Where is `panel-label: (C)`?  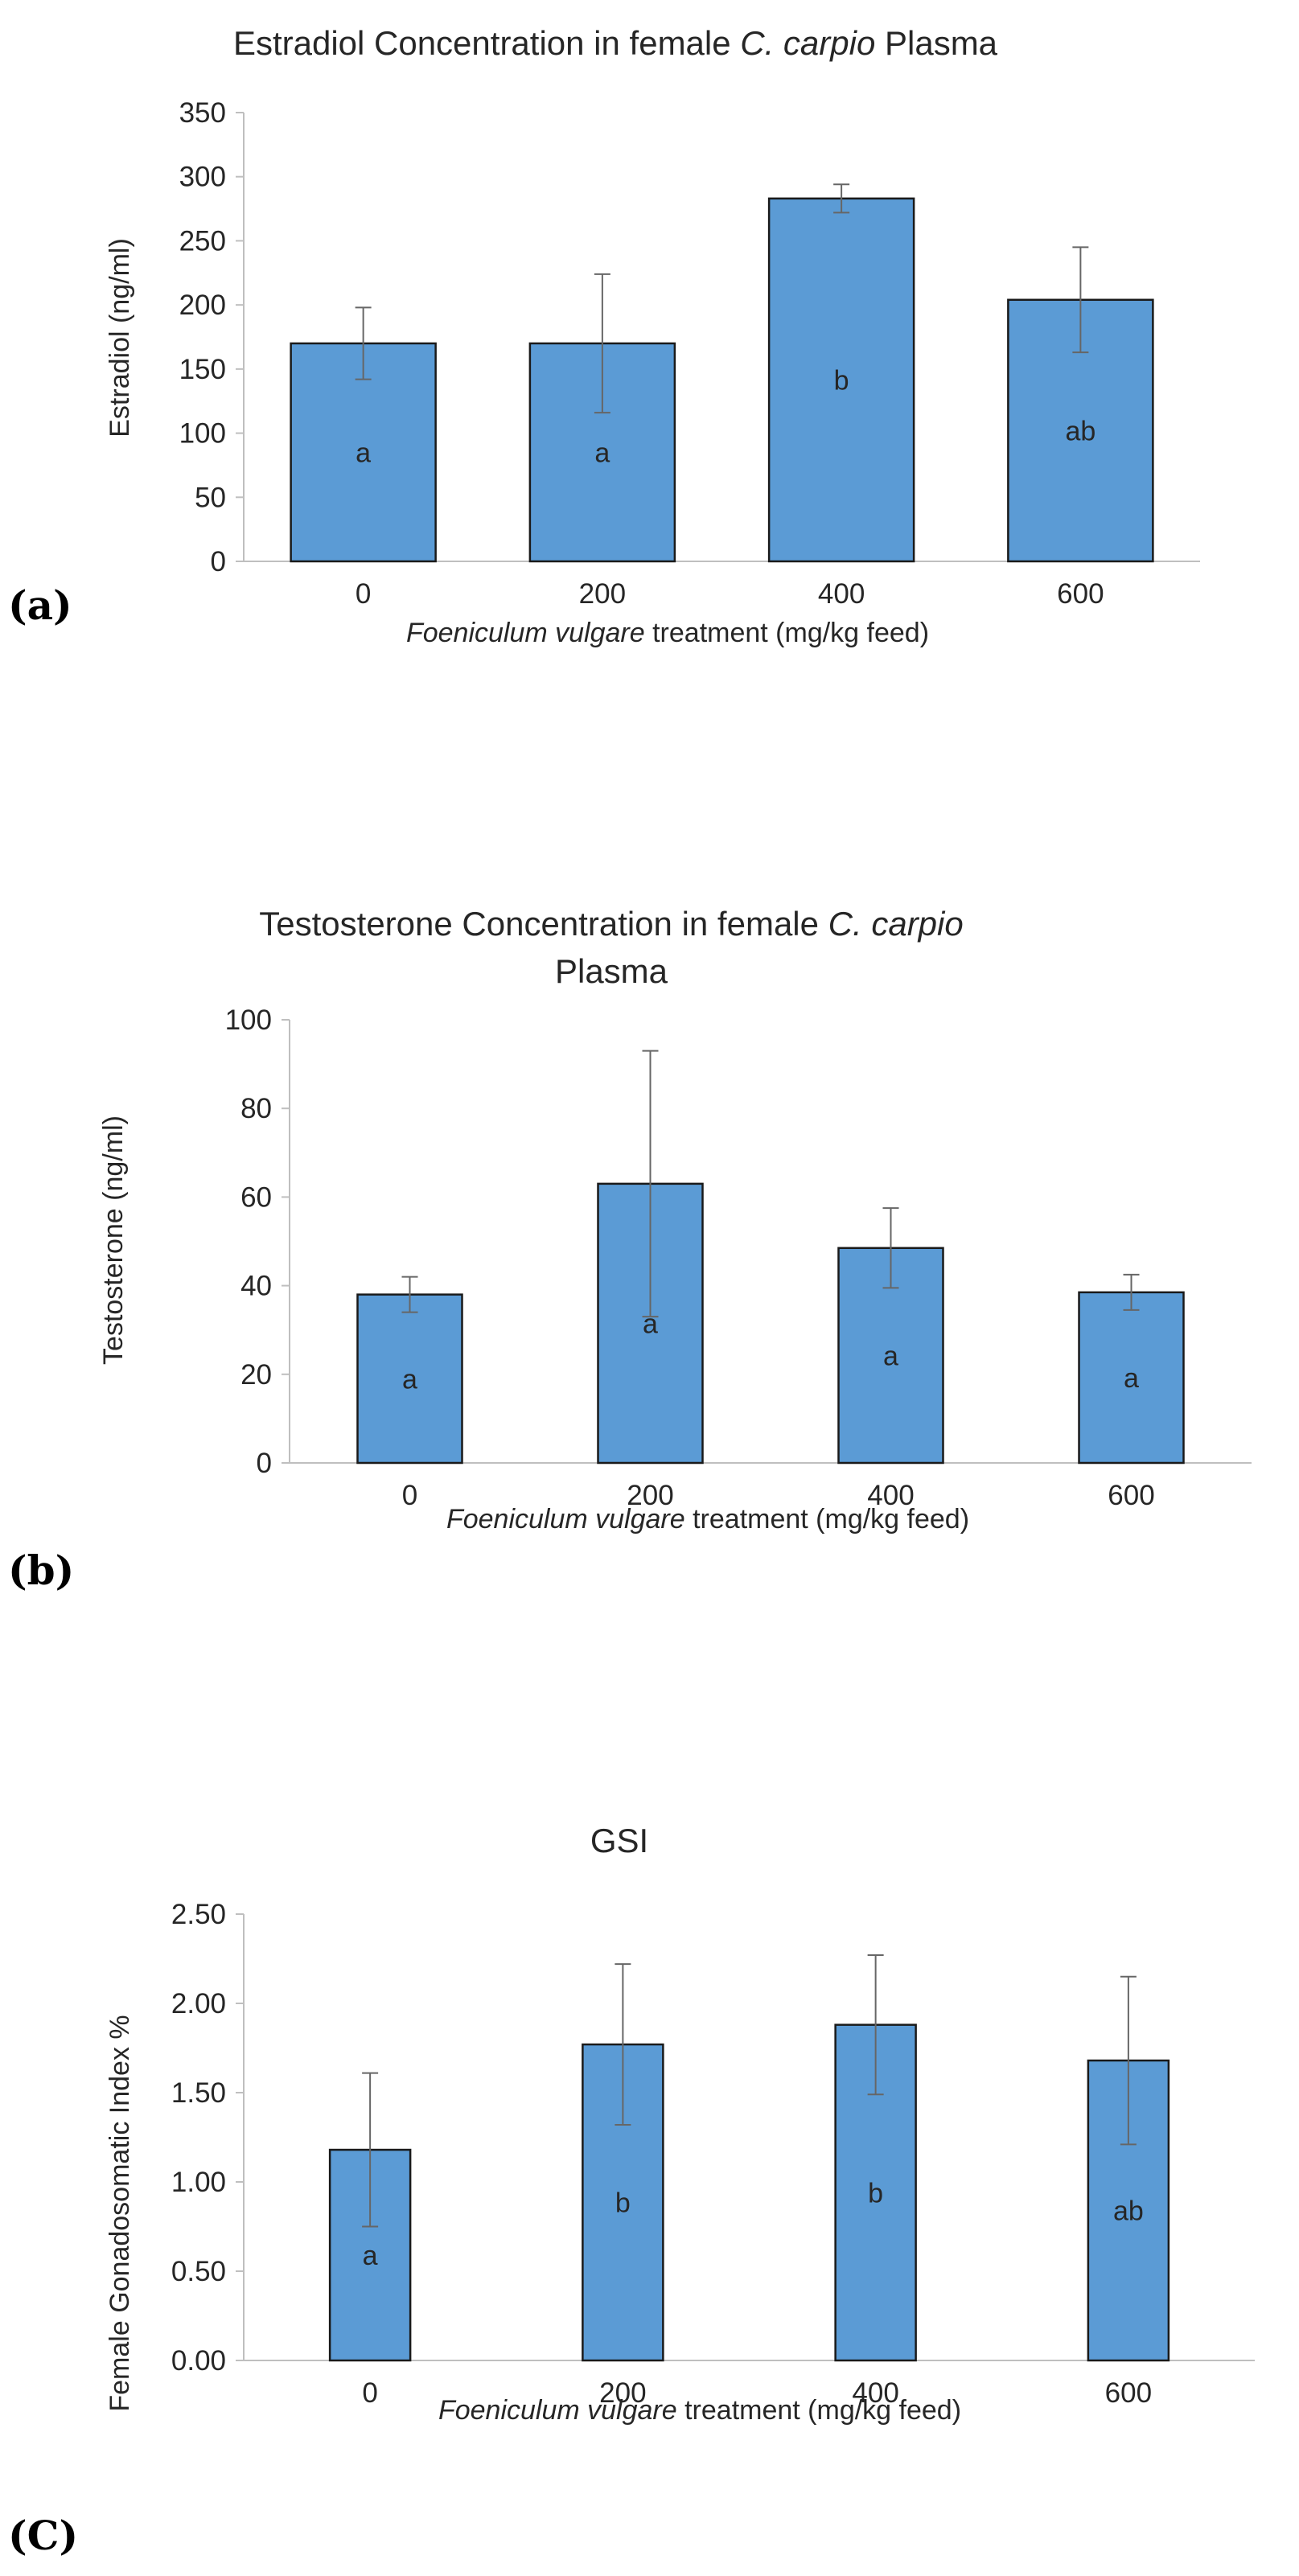
panel-label: (C) is located at coordinates (43, 2535).